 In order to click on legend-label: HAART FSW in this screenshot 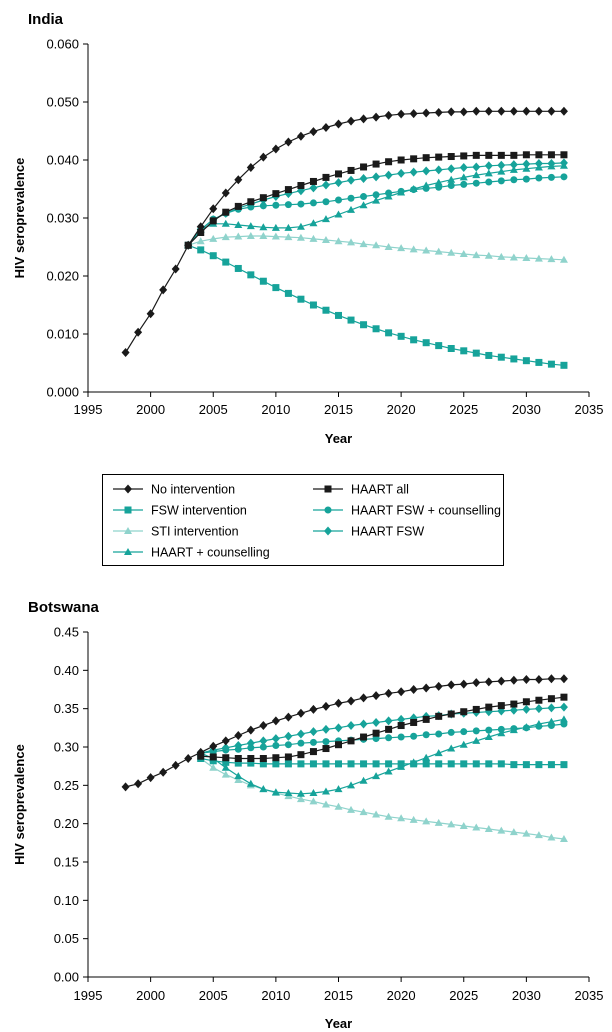, I will do `click(387, 532)`.